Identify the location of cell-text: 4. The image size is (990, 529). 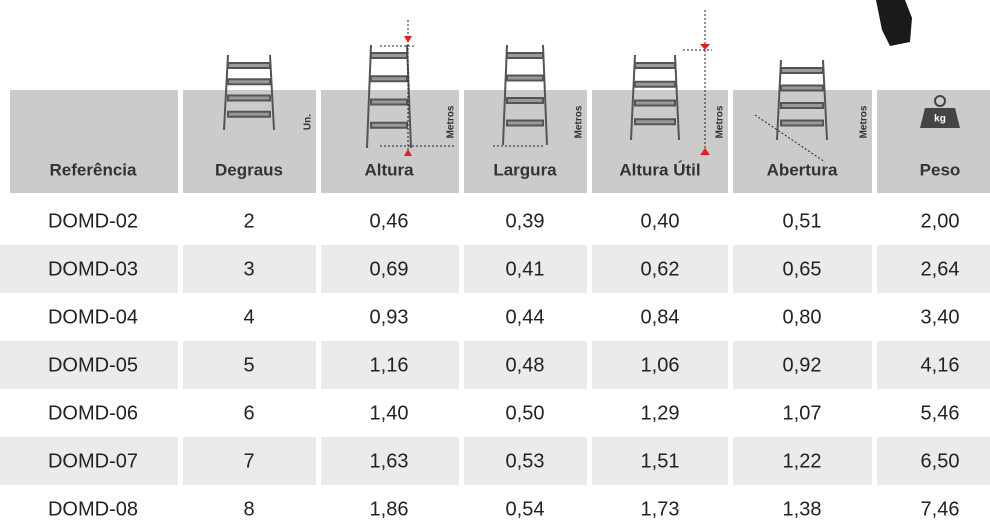
(248, 317).